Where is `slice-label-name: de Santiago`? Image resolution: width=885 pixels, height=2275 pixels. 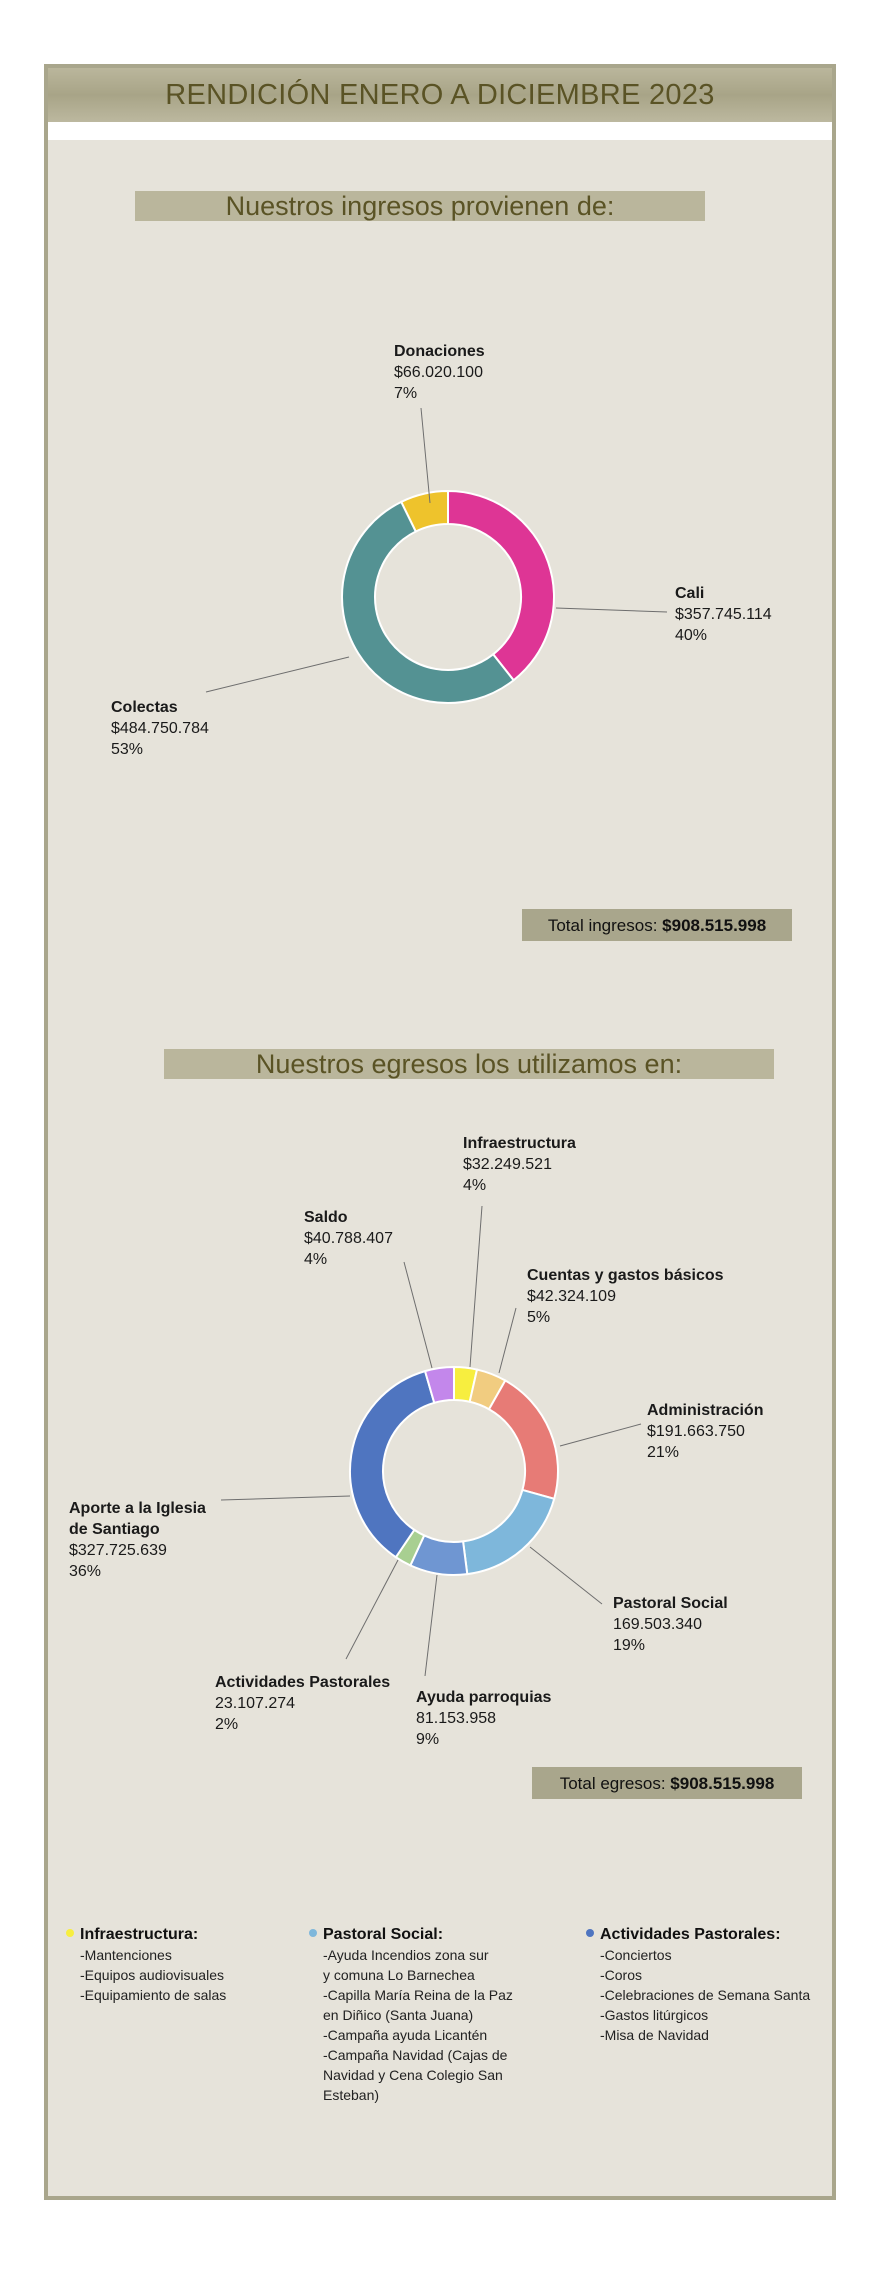
slice-label-name: de Santiago is located at coordinates (114, 1529).